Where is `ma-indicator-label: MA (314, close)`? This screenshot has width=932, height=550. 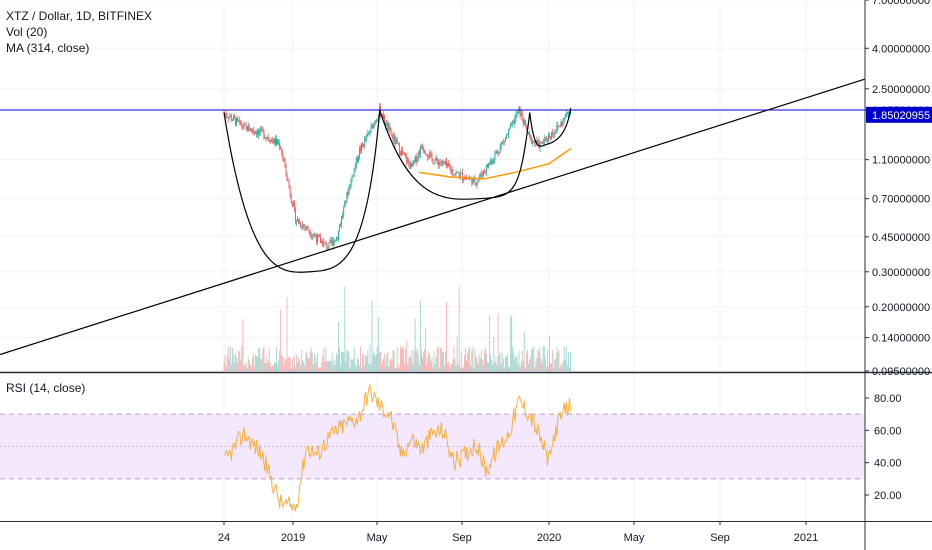
ma-indicator-label: MA (314, close) is located at coordinates (48, 48).